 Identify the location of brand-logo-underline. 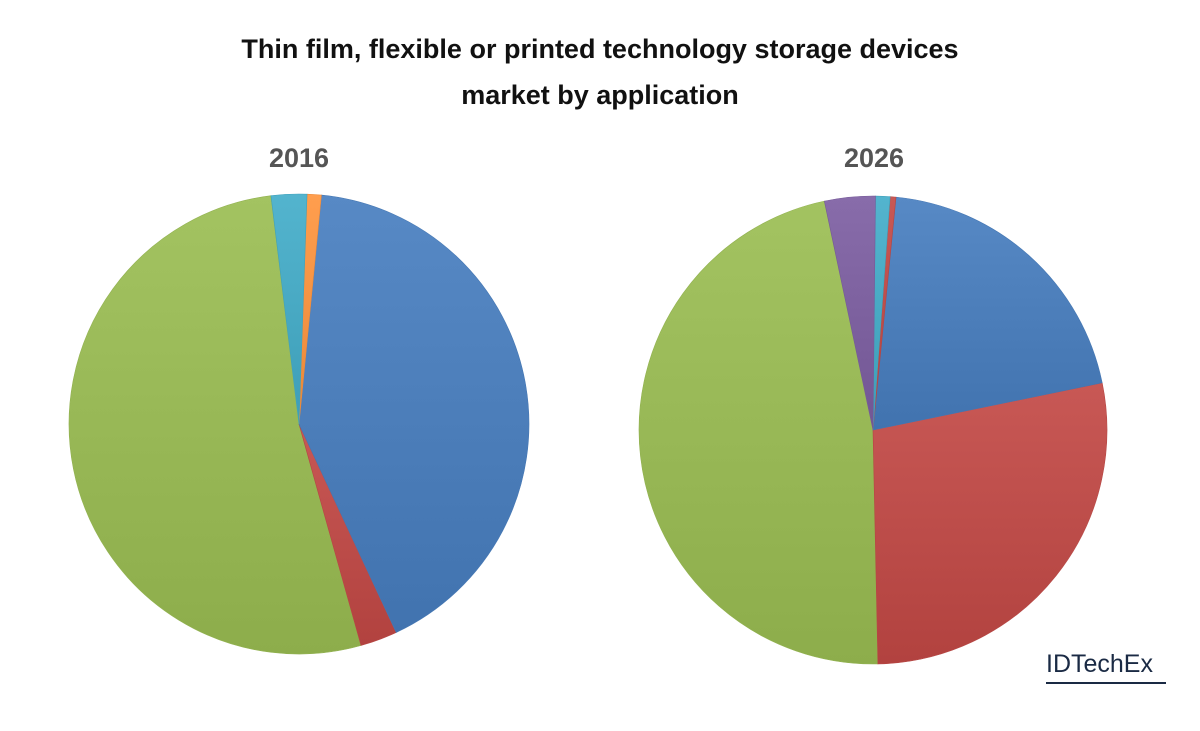
(1106, 683).